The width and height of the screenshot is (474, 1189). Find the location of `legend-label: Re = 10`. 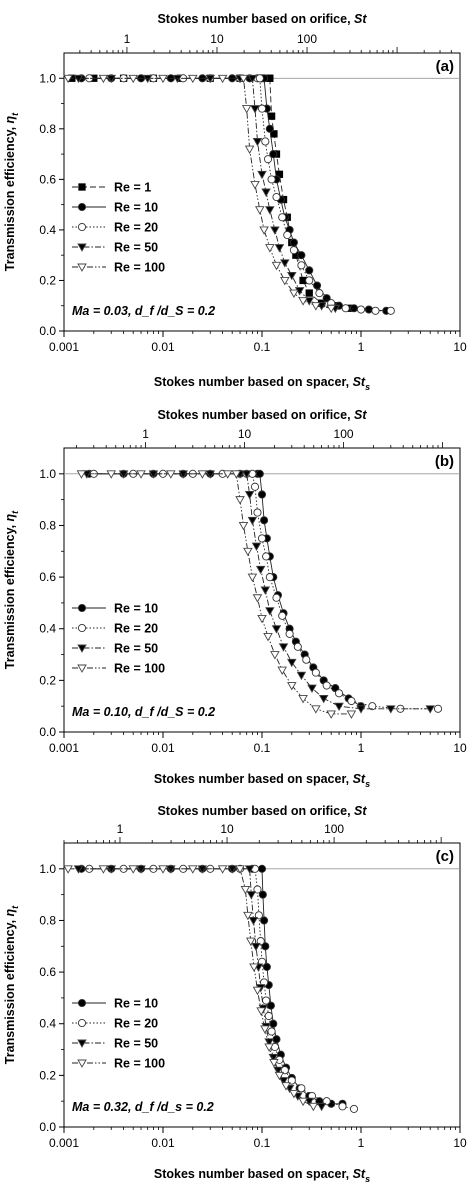

legend-label: Re = 10 is located at coordinates (136, 1004).